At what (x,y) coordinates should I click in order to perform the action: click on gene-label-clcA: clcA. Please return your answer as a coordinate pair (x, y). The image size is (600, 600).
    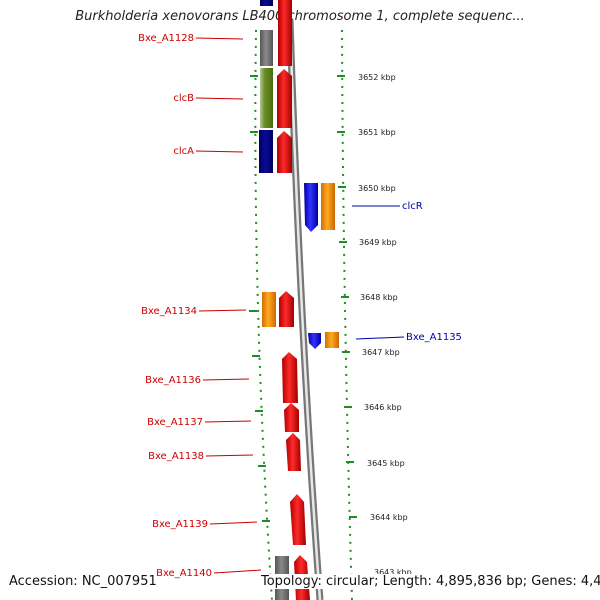
    Looking at the image, I should click on (183, 151).